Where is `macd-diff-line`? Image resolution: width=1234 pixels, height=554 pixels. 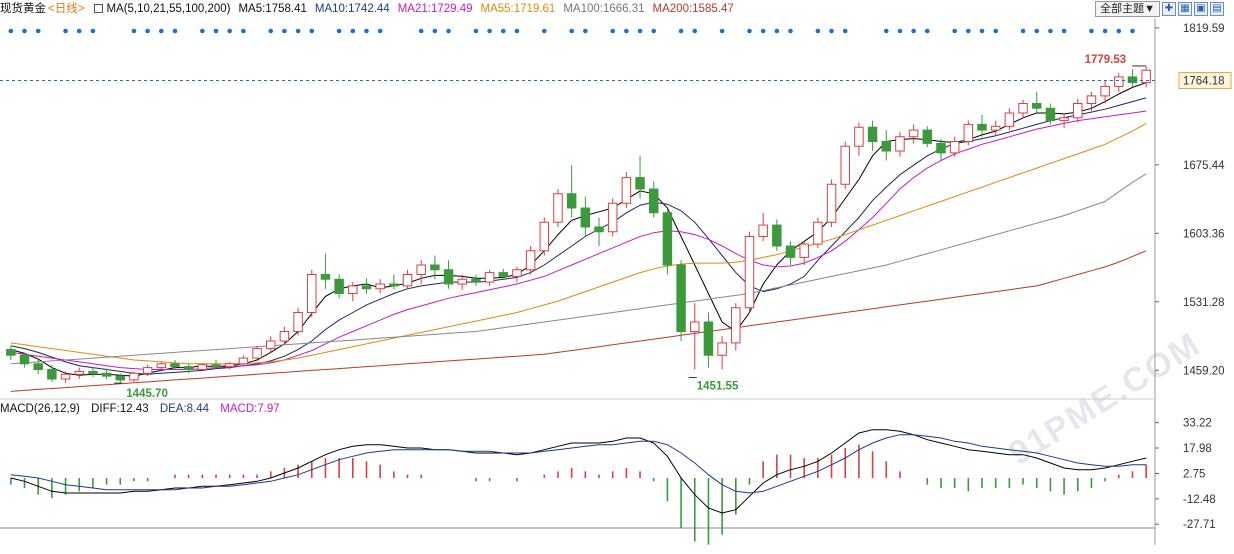
macd-diff-line is located at coordinates (578, 471).